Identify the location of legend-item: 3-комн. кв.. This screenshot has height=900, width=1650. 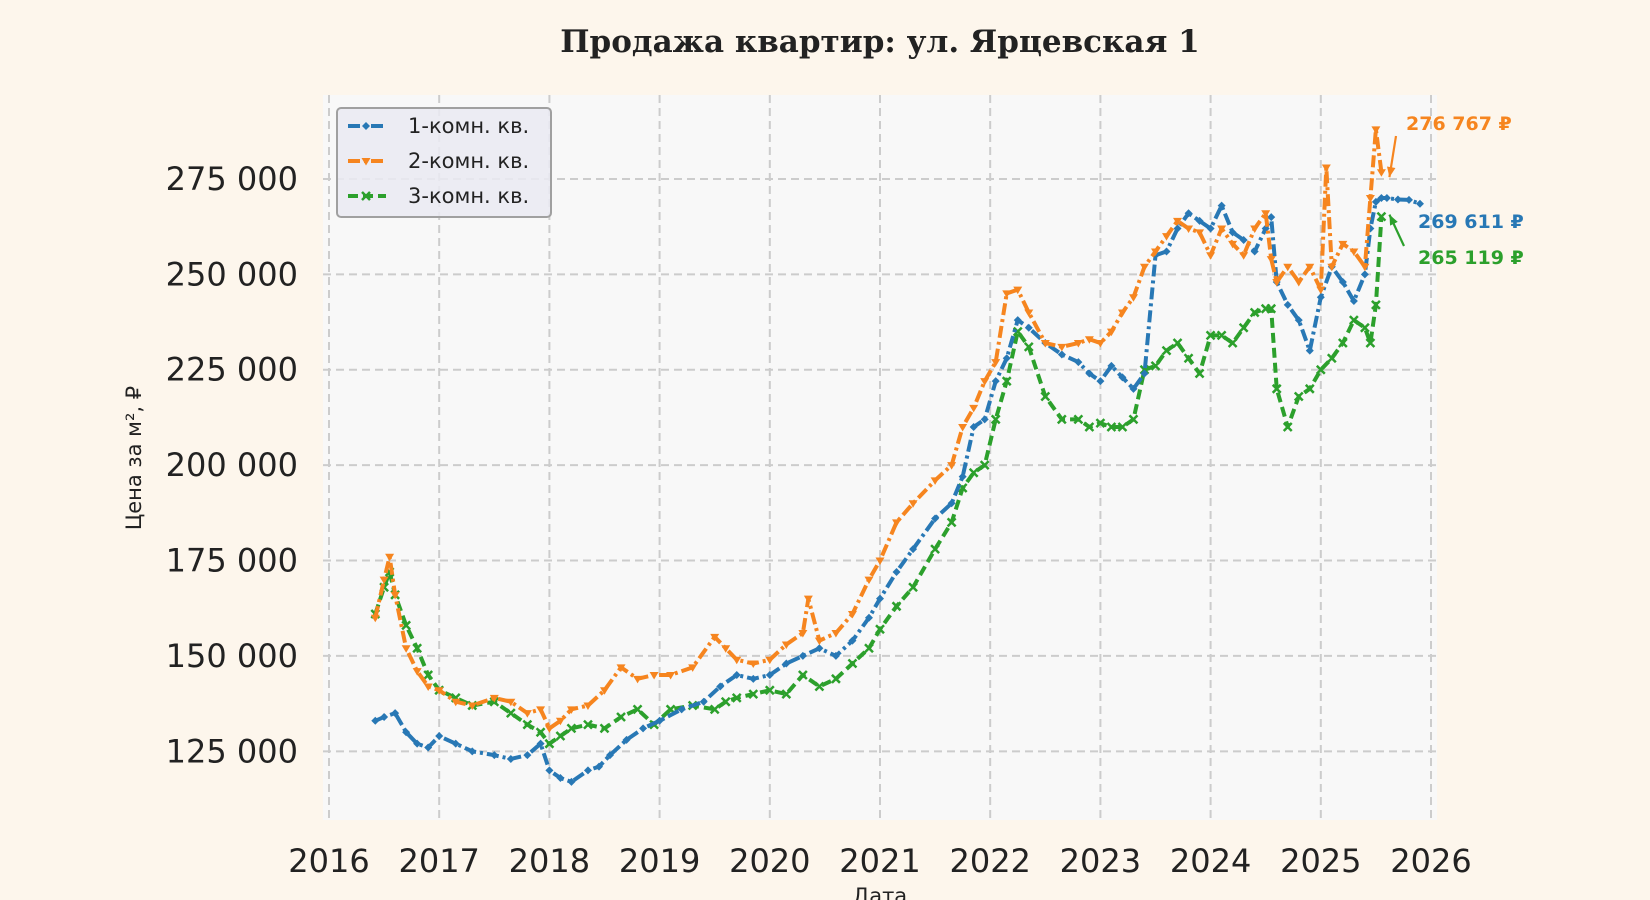
(438, 196).